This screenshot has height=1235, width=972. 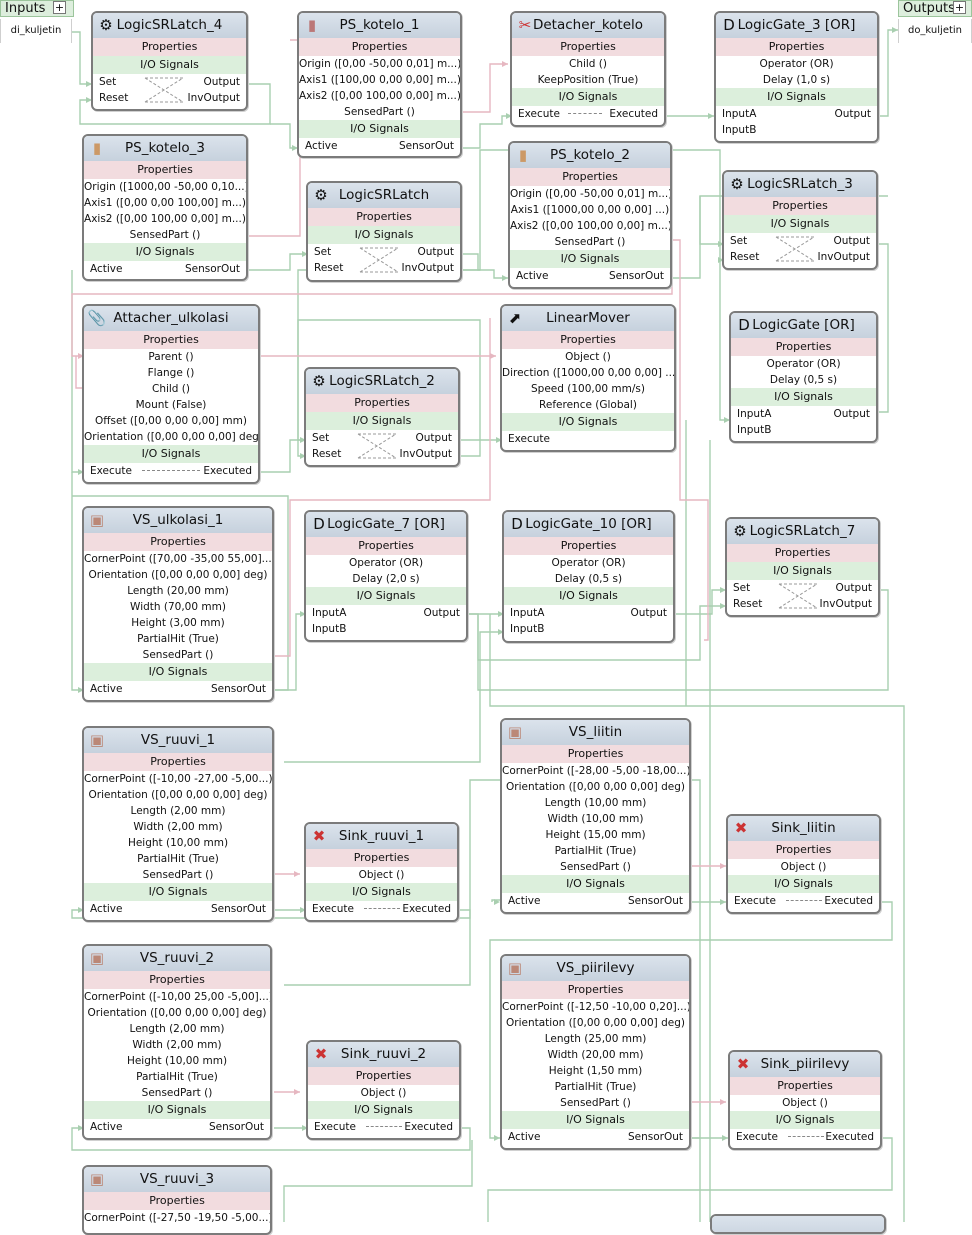 I want to click on output-signal-do-kuljetin: do_kuljetin, so click(x=935, y=31).